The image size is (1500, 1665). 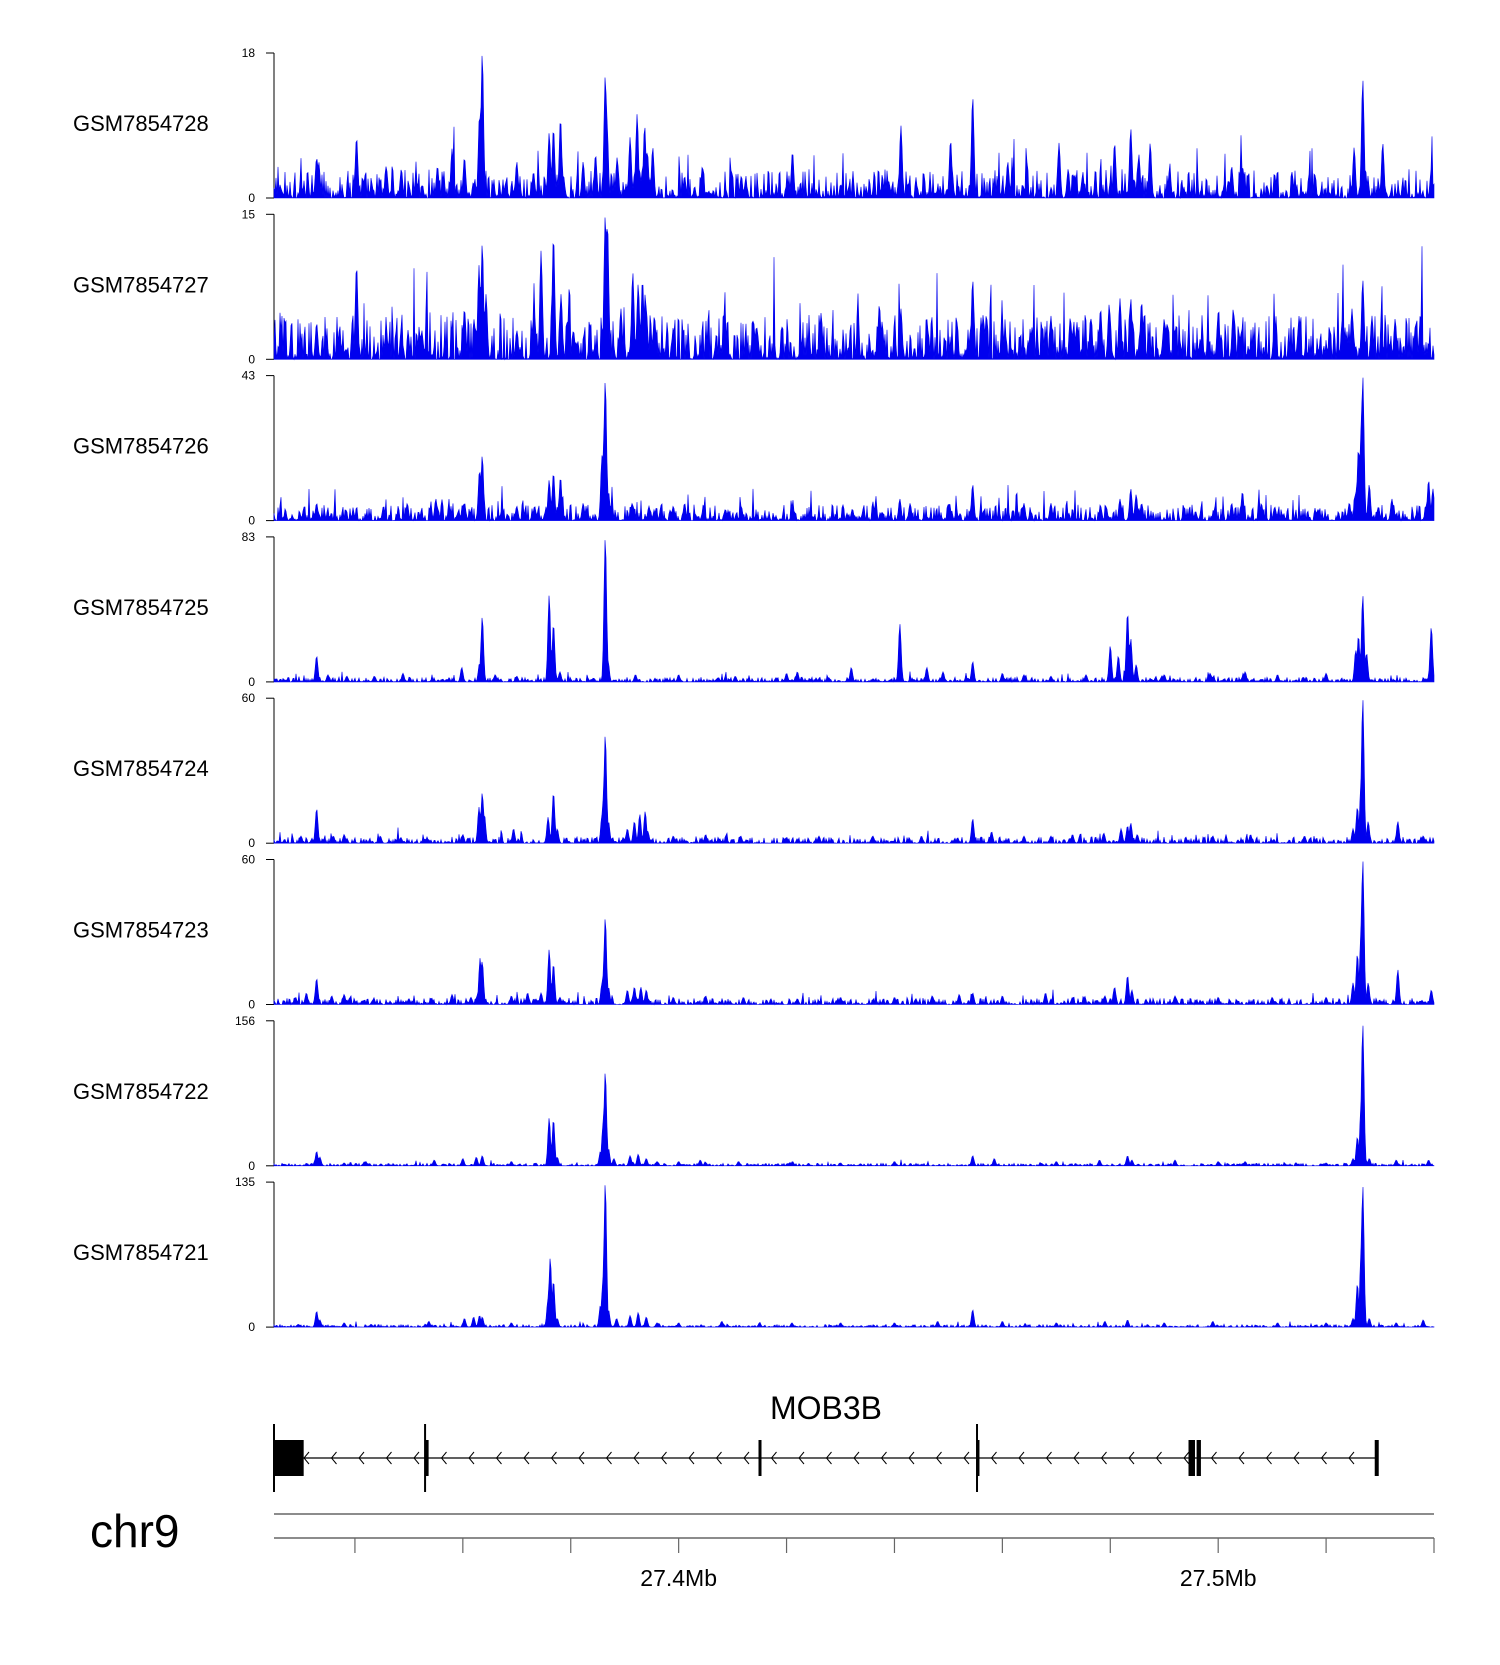 What do you see at coordinates (678, 1578) in the screenshot?
I see `axis-tick-label: 27.4Mb` at bounding box center [678, 1578].